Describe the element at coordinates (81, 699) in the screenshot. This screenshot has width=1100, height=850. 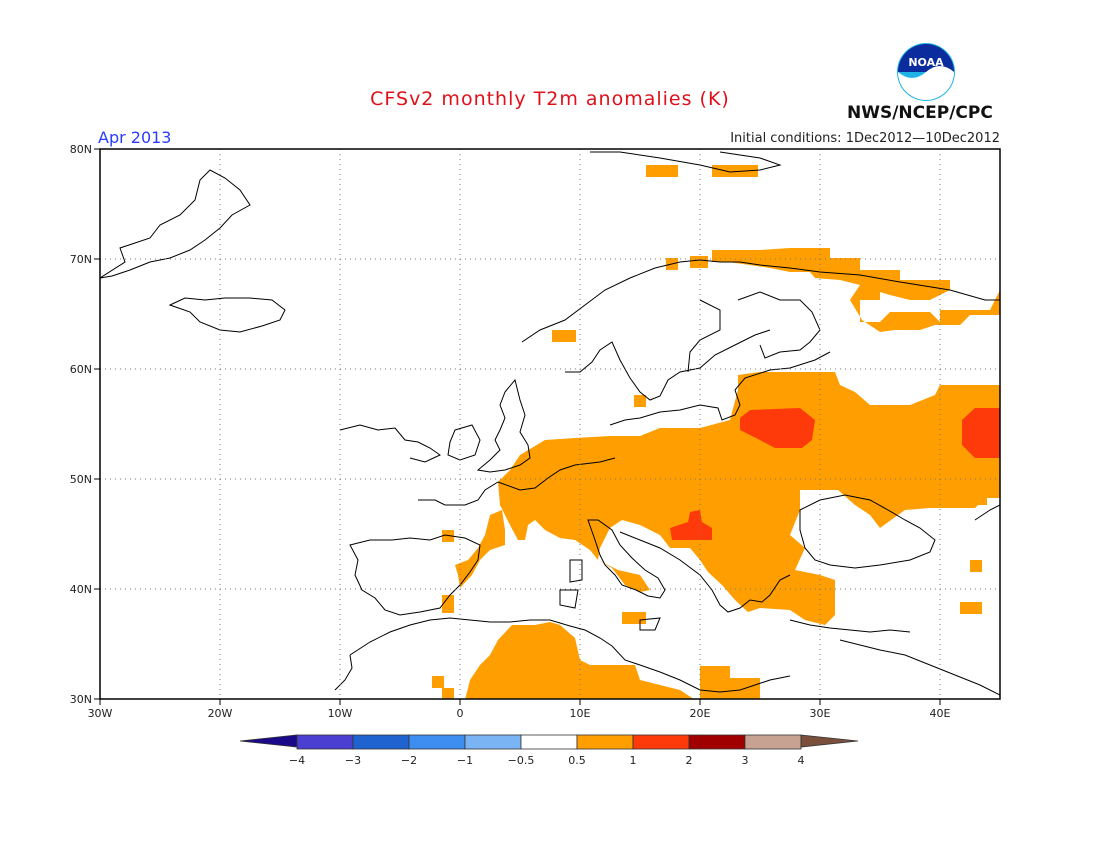
I see `lat-label: 30N` at that location.